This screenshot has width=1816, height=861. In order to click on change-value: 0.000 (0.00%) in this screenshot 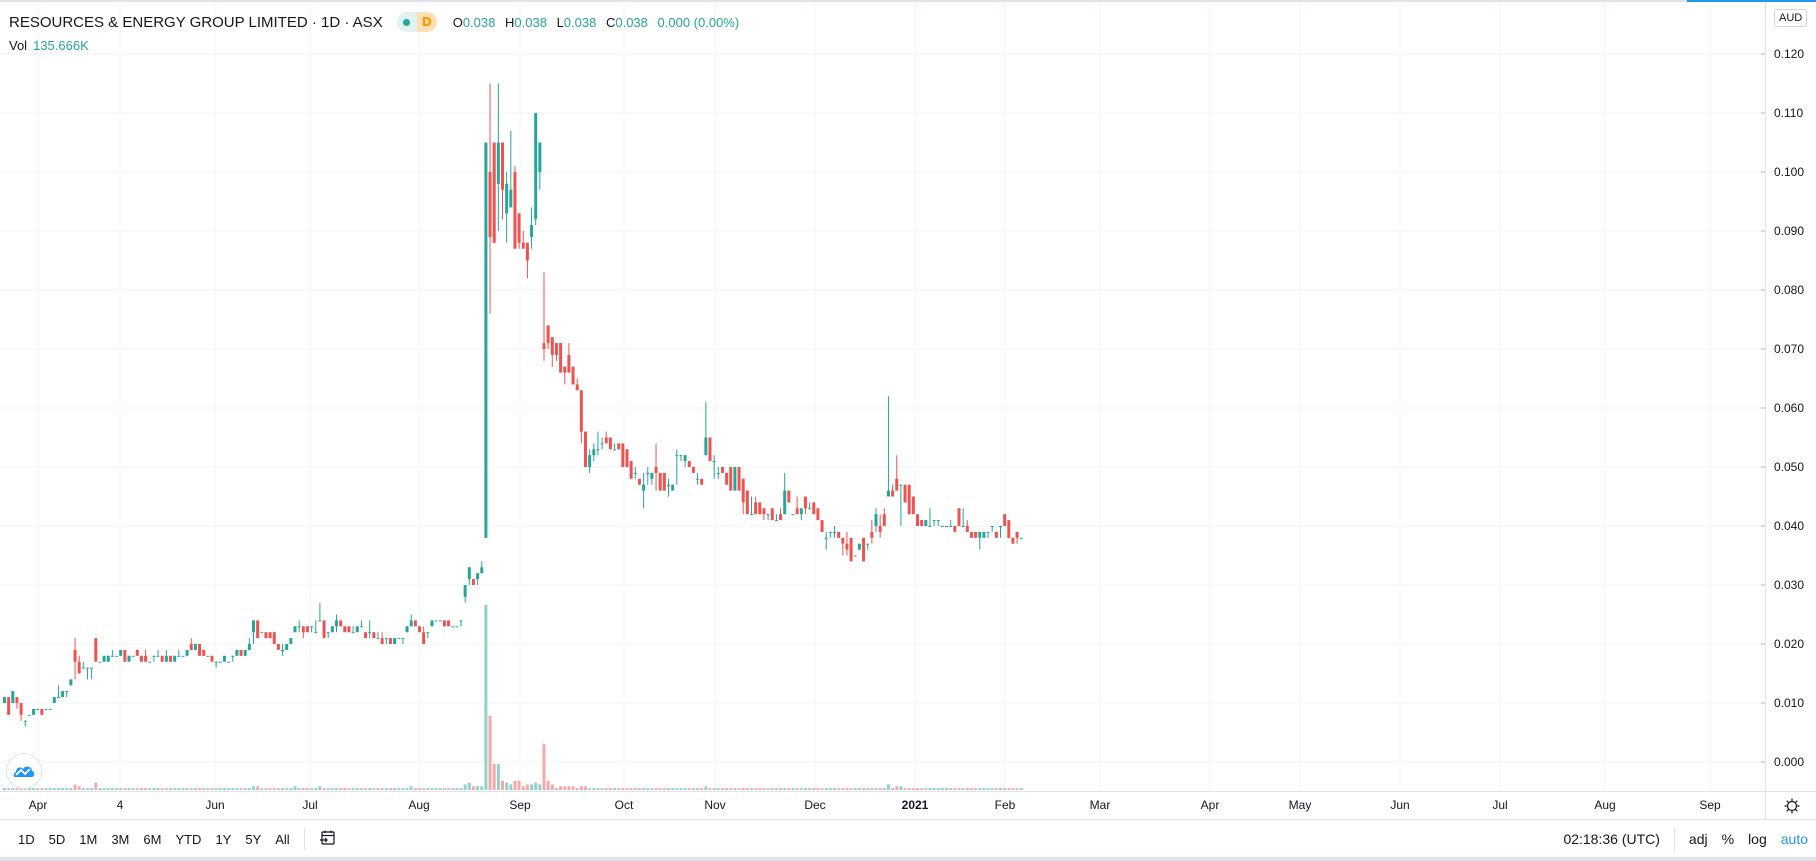, I will do `click(698, 22)`.